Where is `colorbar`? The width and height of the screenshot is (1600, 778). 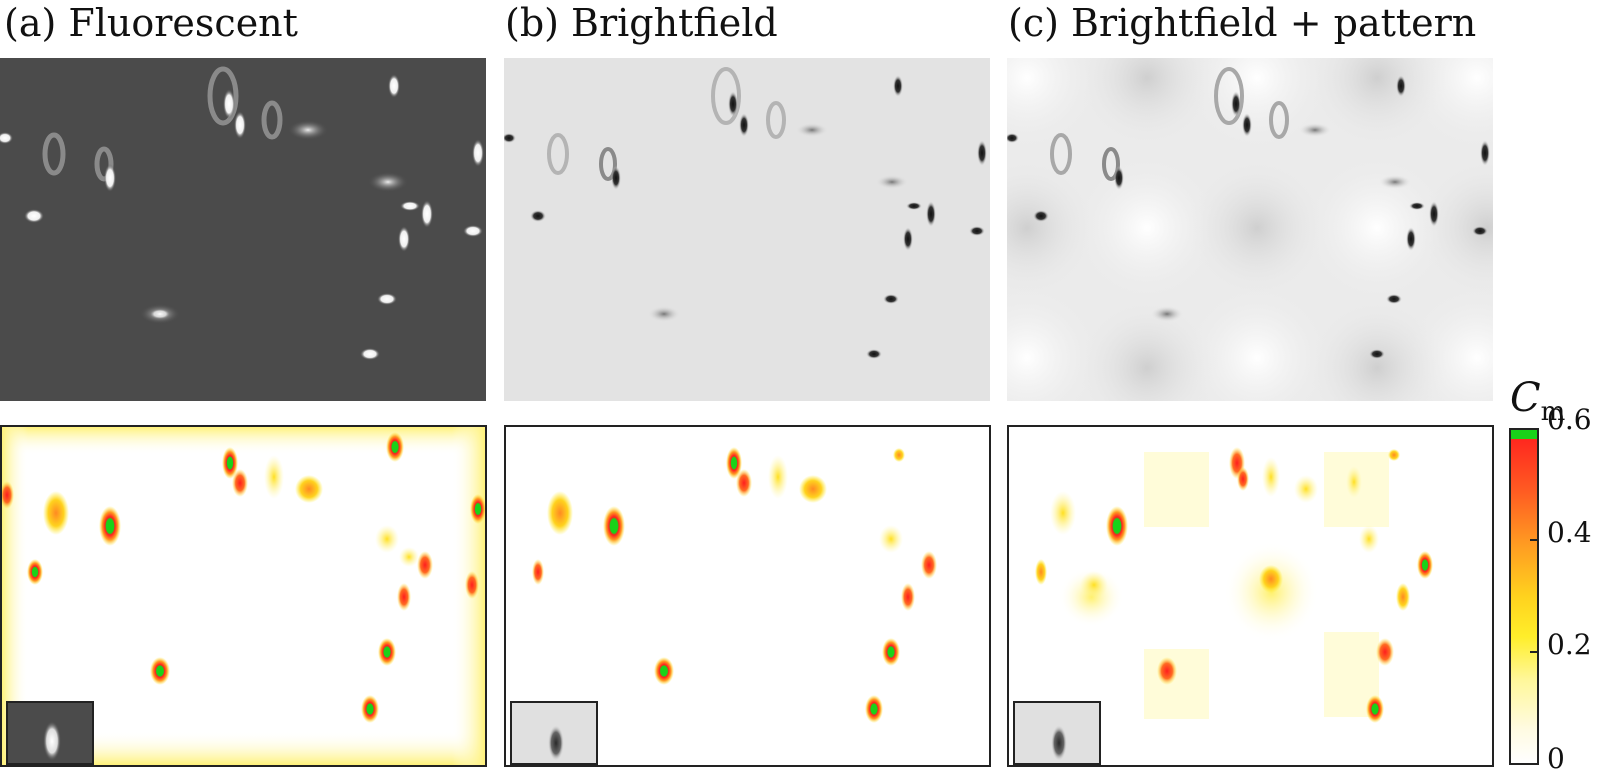
colorbar is located at coordinates (1524, 596).